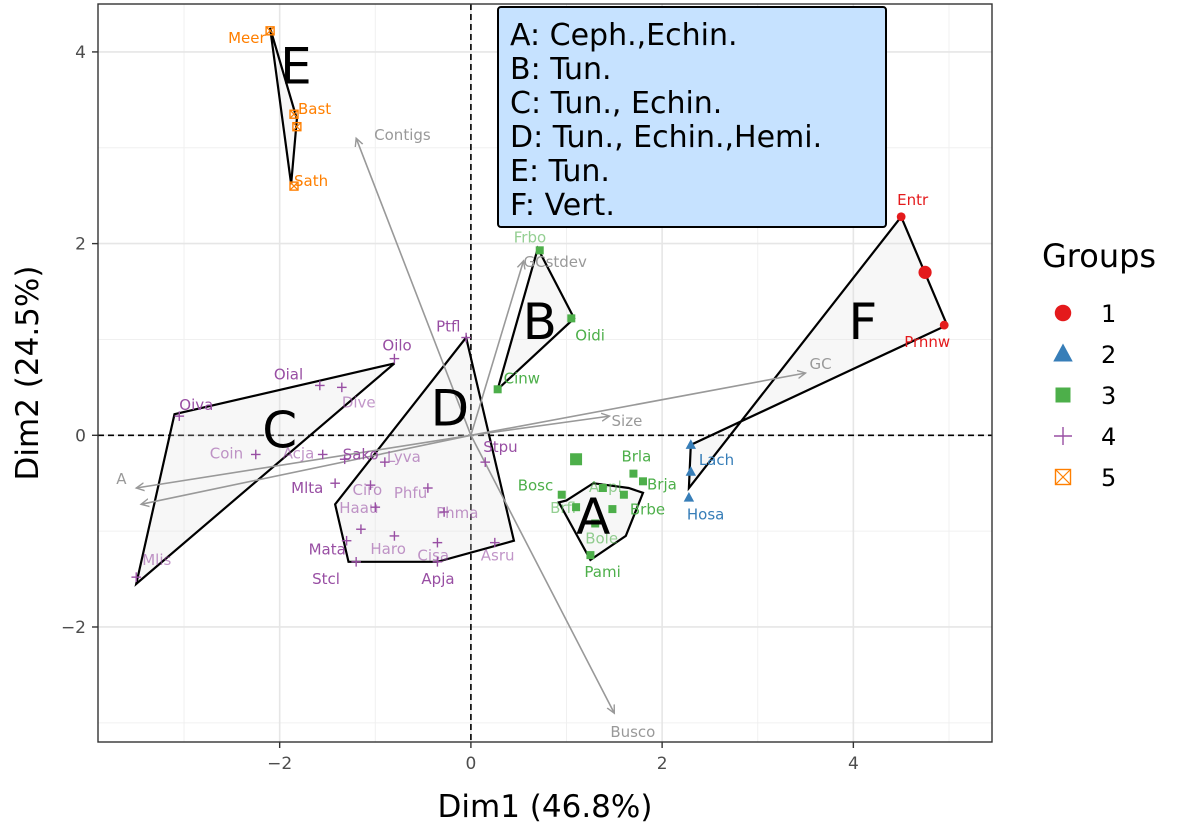 The height and width of the screenshot is (837, 1185). Describe the element at coordinates (1108, 396) in the screenshot. I see `legend-label: 3` at that location.